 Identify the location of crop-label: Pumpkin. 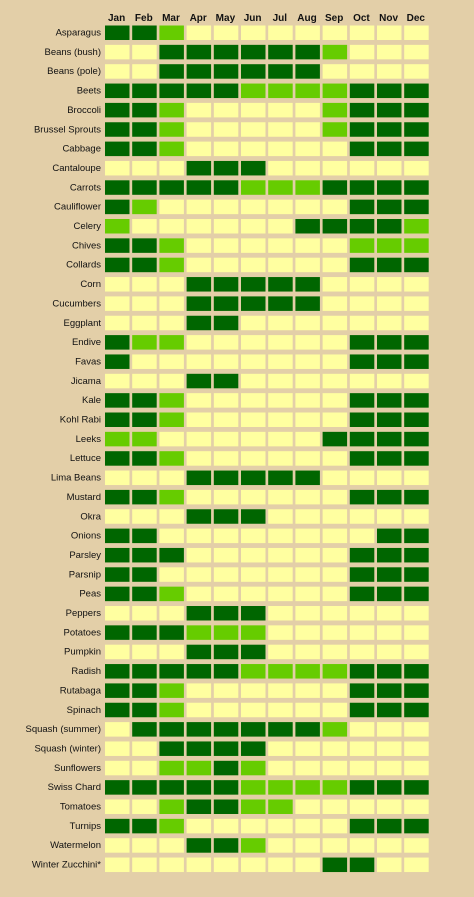
(82, 652).